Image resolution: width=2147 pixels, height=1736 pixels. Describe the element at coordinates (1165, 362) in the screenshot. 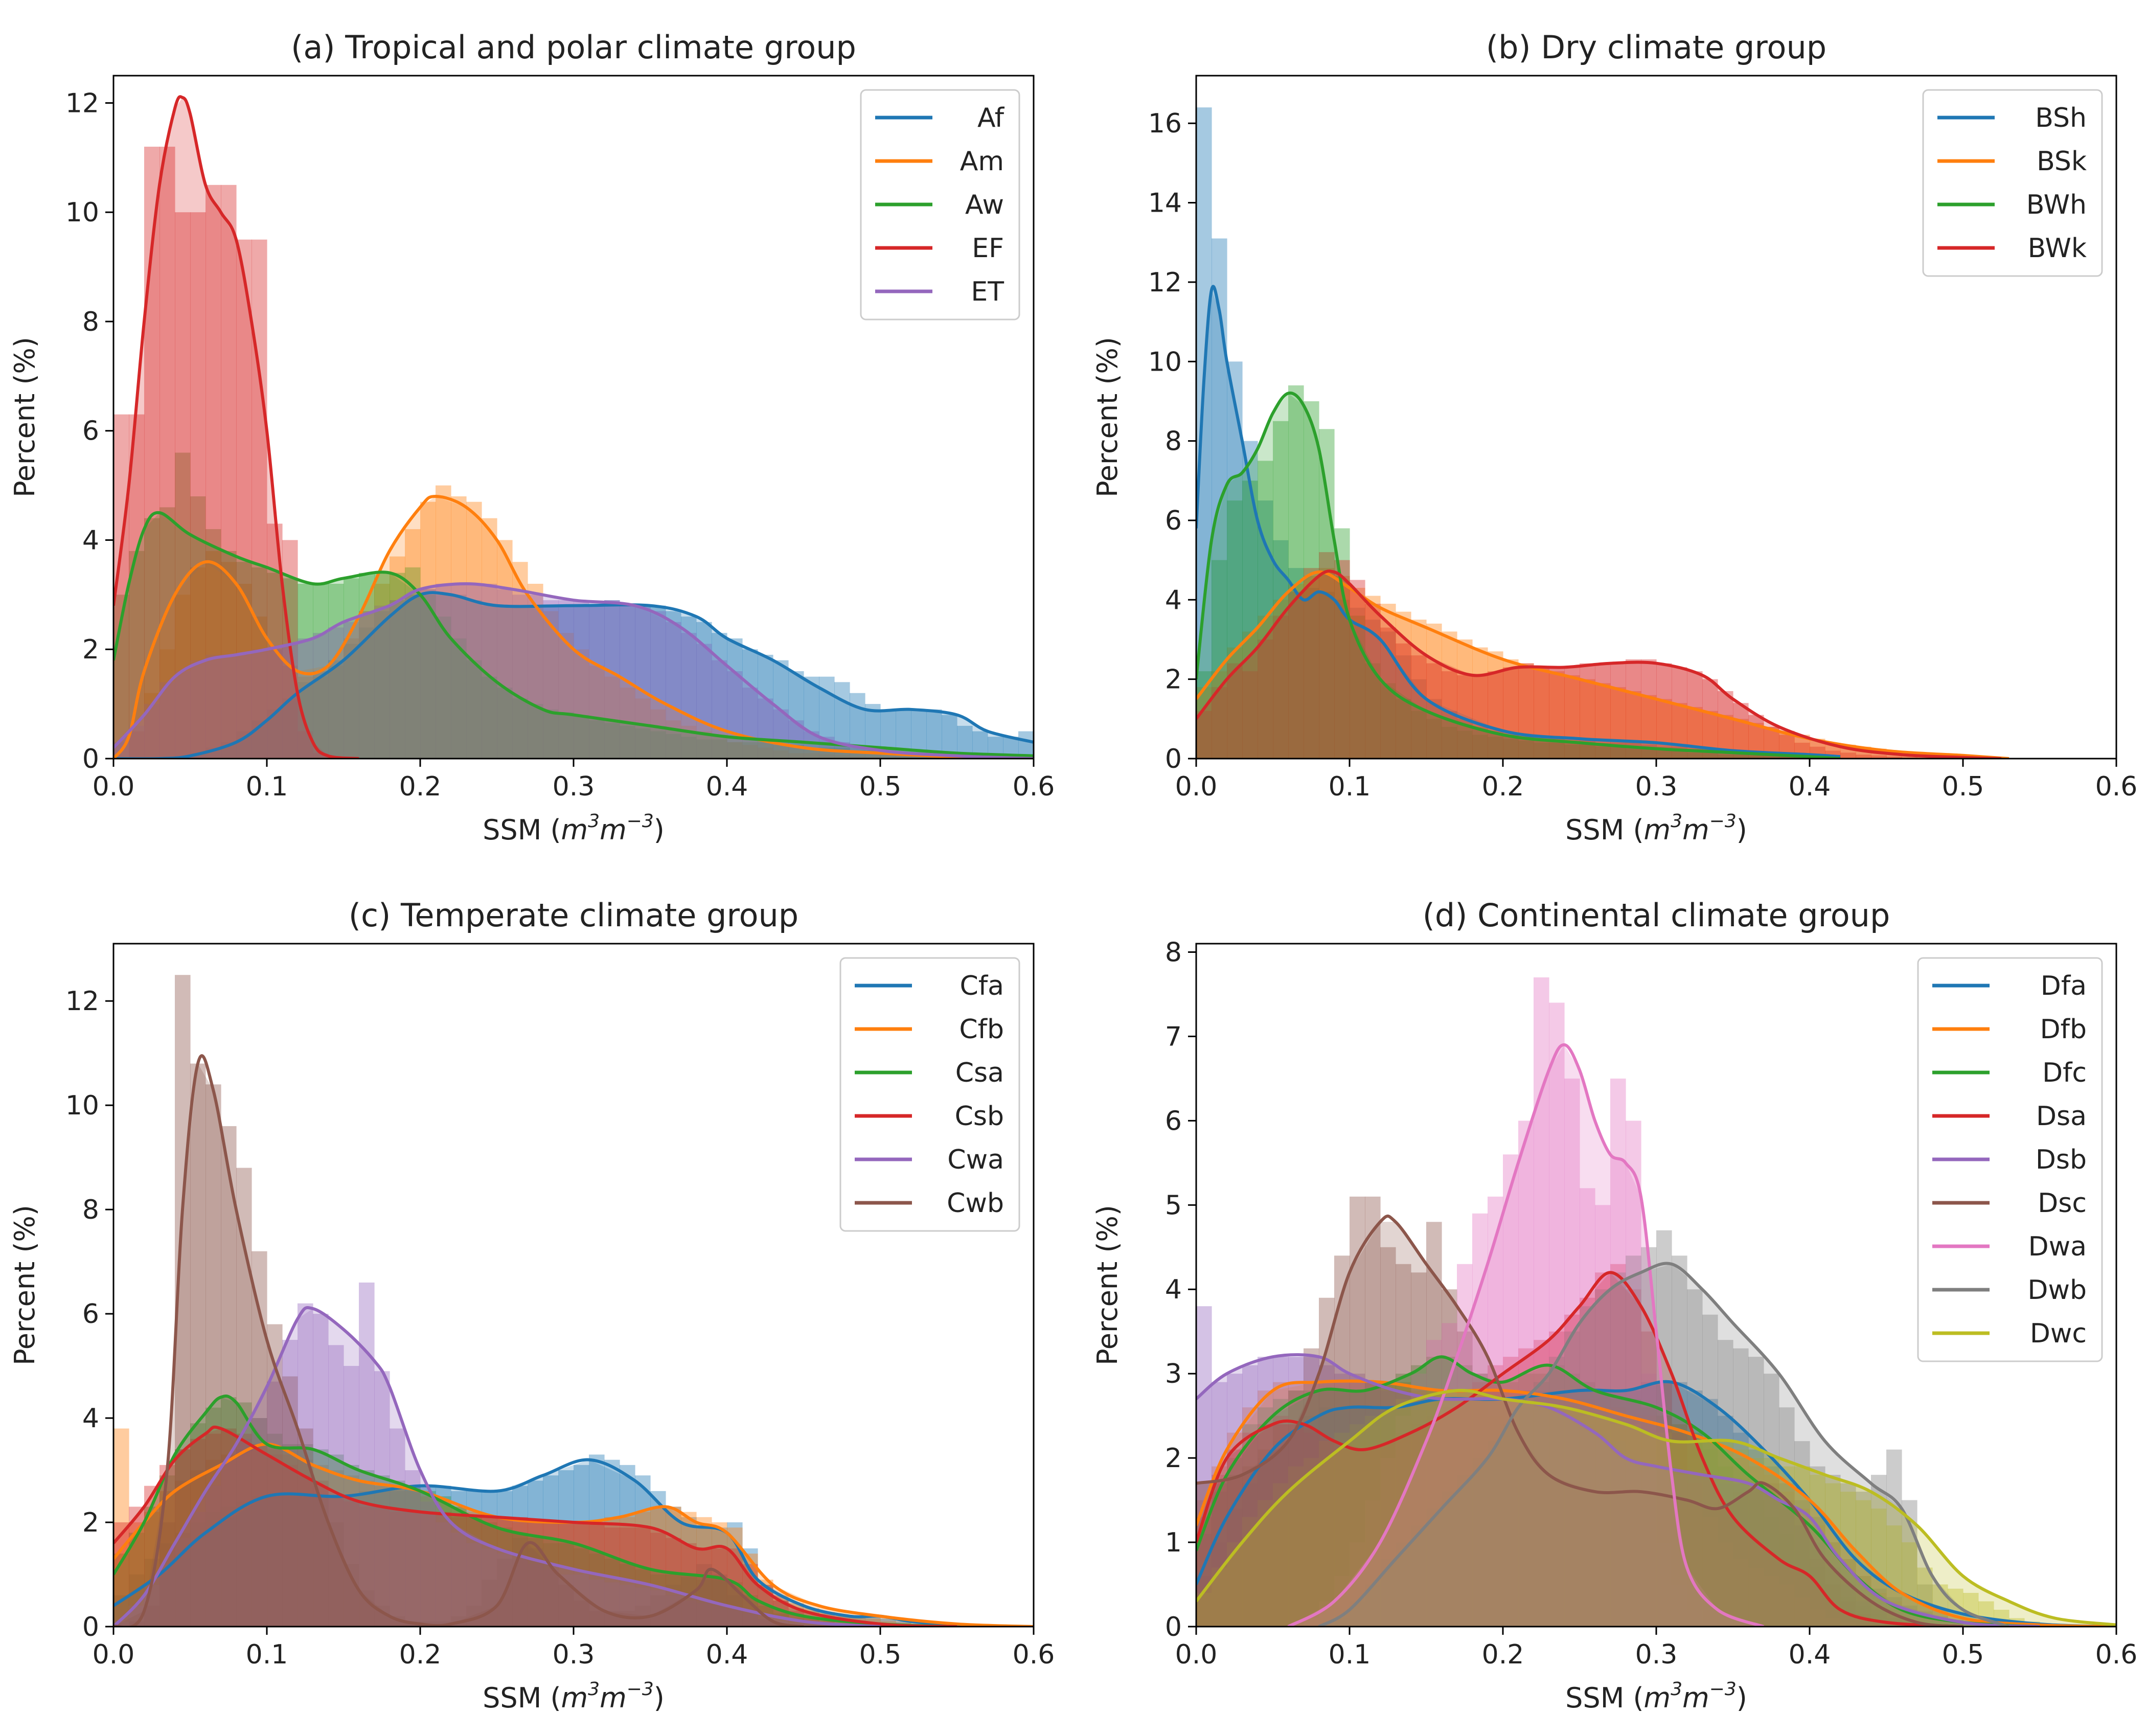

I see `y-tick-label: 10` at that location.